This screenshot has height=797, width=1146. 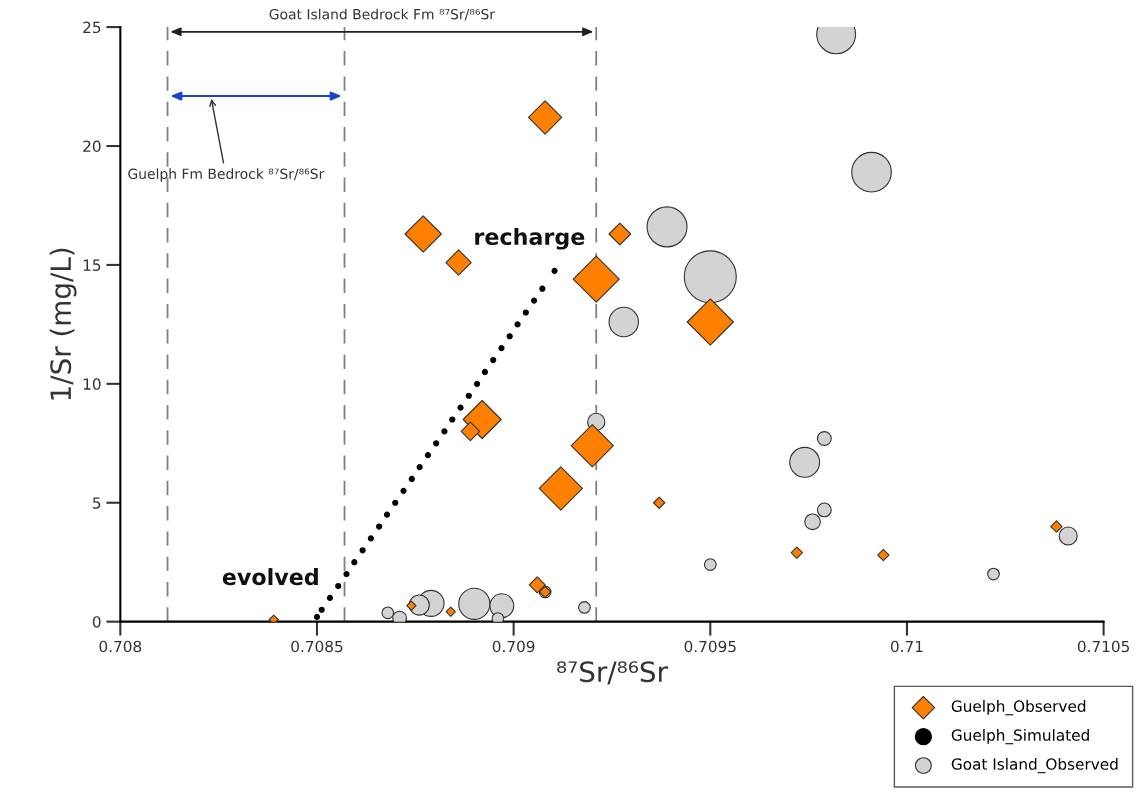 What do you see at coordinates (612, 673) in the screenshot?
I see `x-axis-title: ⁸⁷Sr/⁸⁶Sr` at bounding box center [612, 673].